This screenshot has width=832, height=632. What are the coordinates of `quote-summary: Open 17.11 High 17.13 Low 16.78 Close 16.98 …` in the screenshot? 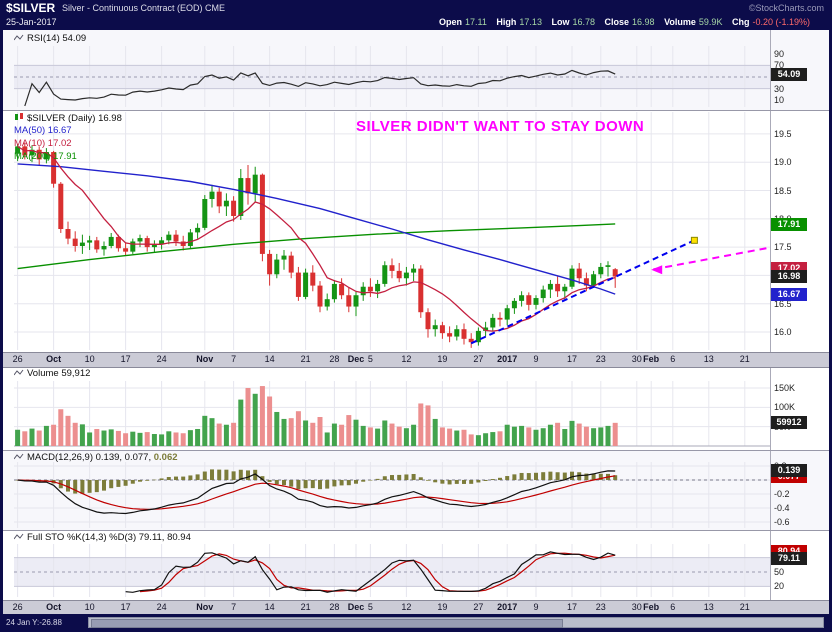 It's located at (621, 22).